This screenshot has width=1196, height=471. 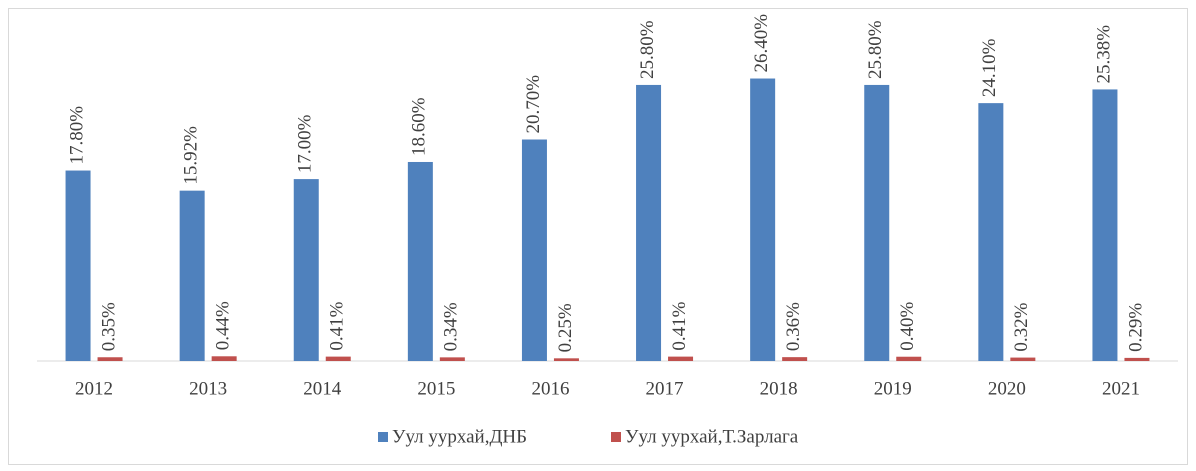 What do you see at coordinates (793, 326) in the screenshot?
I see `data-label: 0.36%` at bounding box center [793, 326].